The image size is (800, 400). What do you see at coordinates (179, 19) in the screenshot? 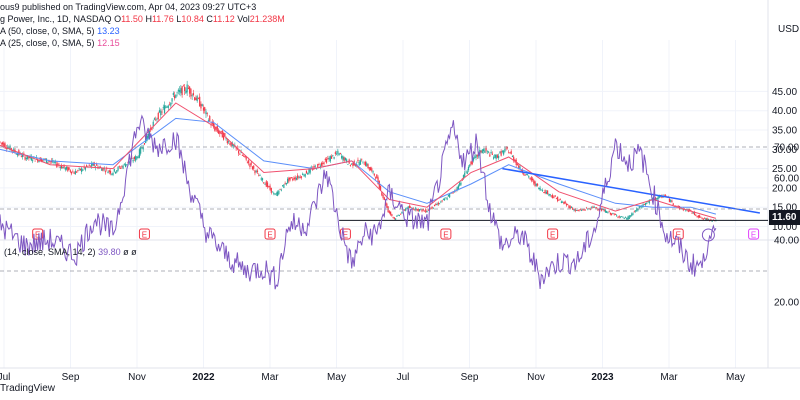
I see `l-label: L` at bounding box center [179, 19].